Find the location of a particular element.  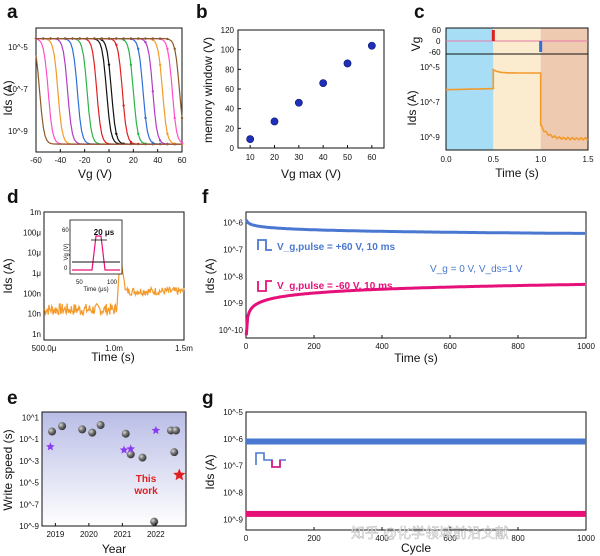

panel-a-xtick-label: -60 is located at coordinates (36, 160).